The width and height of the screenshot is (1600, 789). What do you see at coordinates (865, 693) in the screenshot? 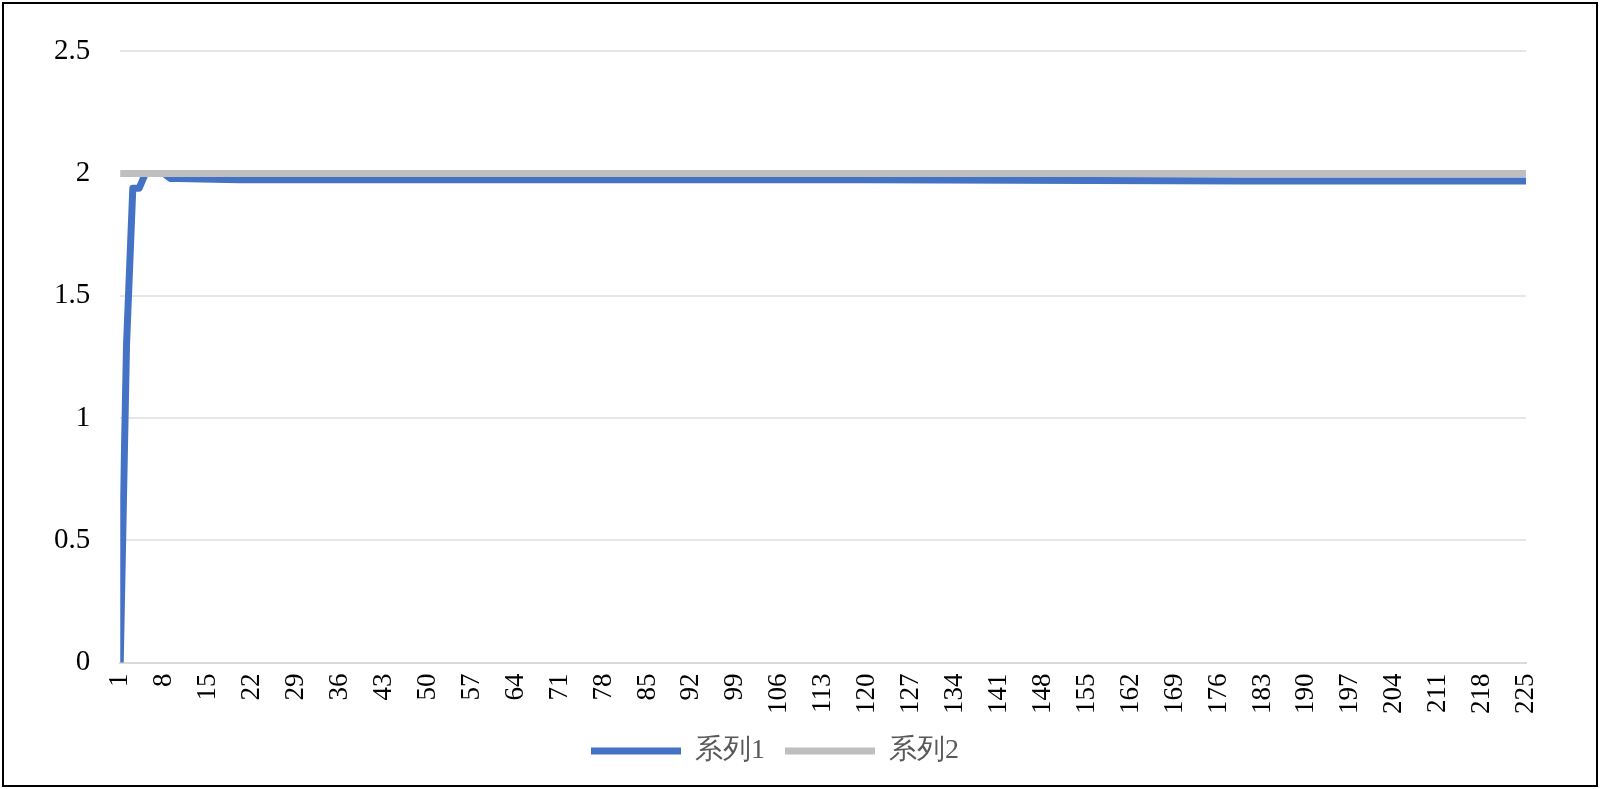
I see `x-tick-label: 120` at bounding box center [865, 693].